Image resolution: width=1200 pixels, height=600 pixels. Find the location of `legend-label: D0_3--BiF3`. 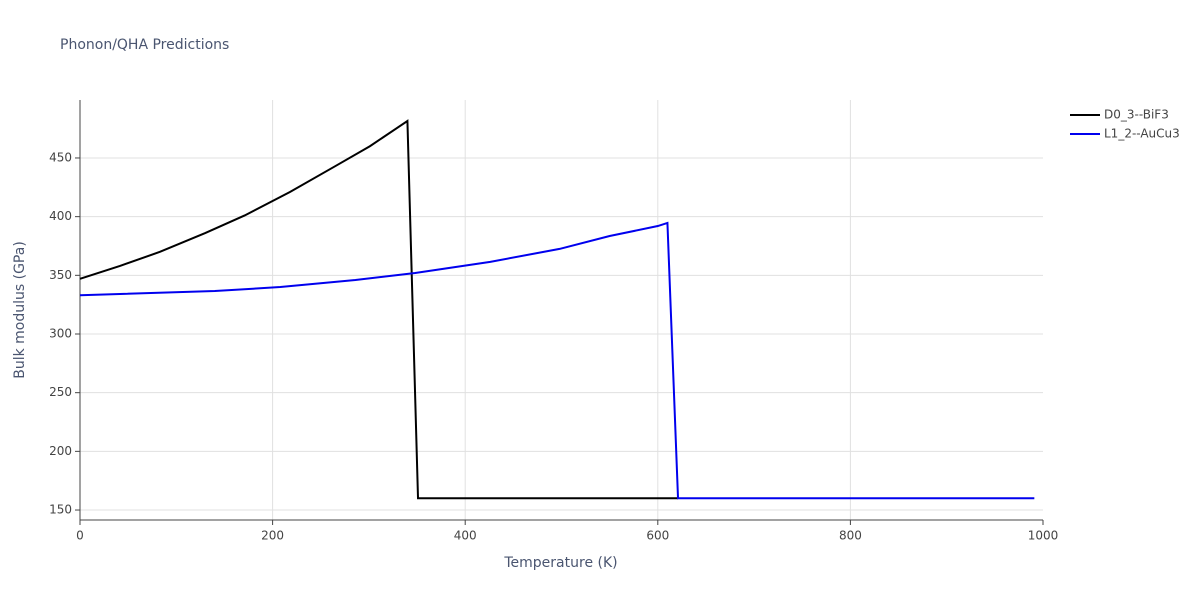

legend-label: D0_3--BiF3 is located at coordinates (1136, 115).